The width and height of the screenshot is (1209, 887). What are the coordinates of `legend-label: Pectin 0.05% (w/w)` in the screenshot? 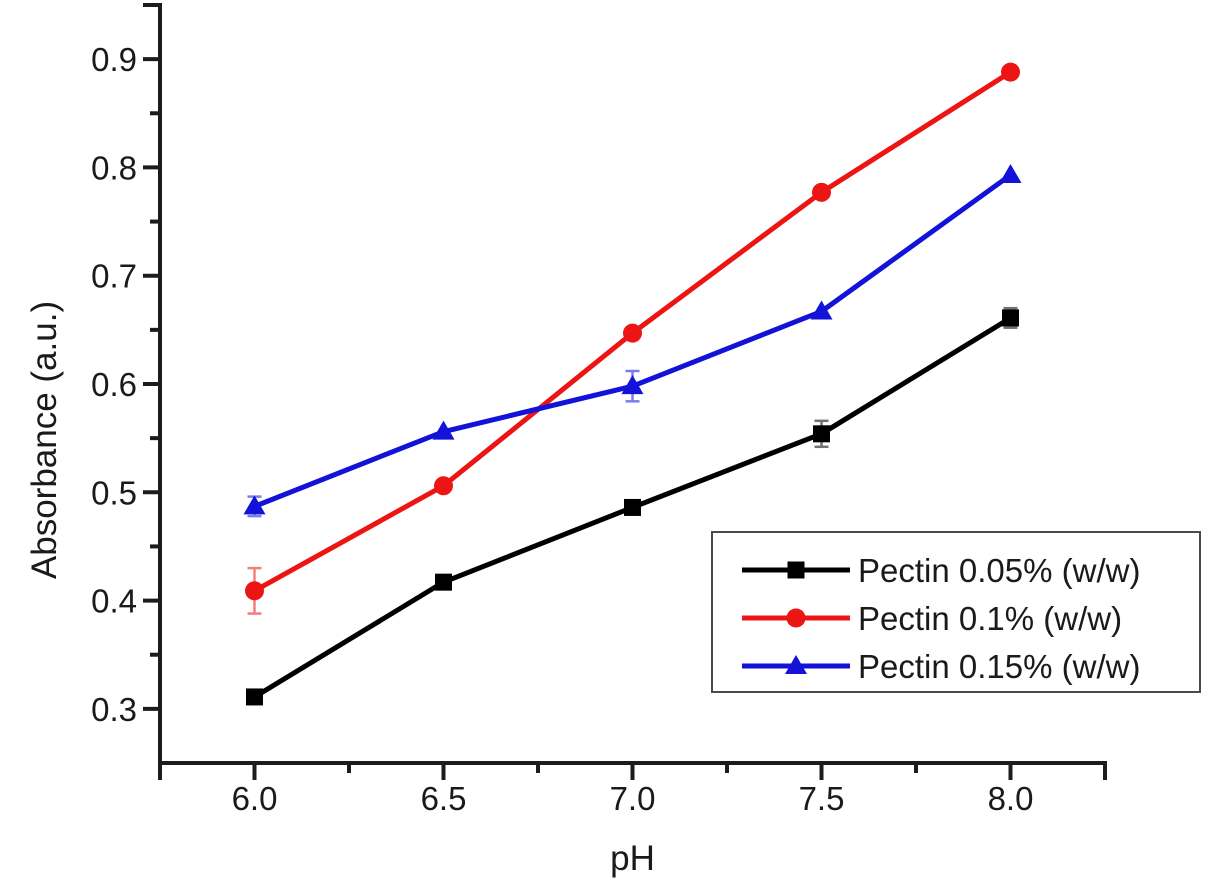 It's located at (999, 570).